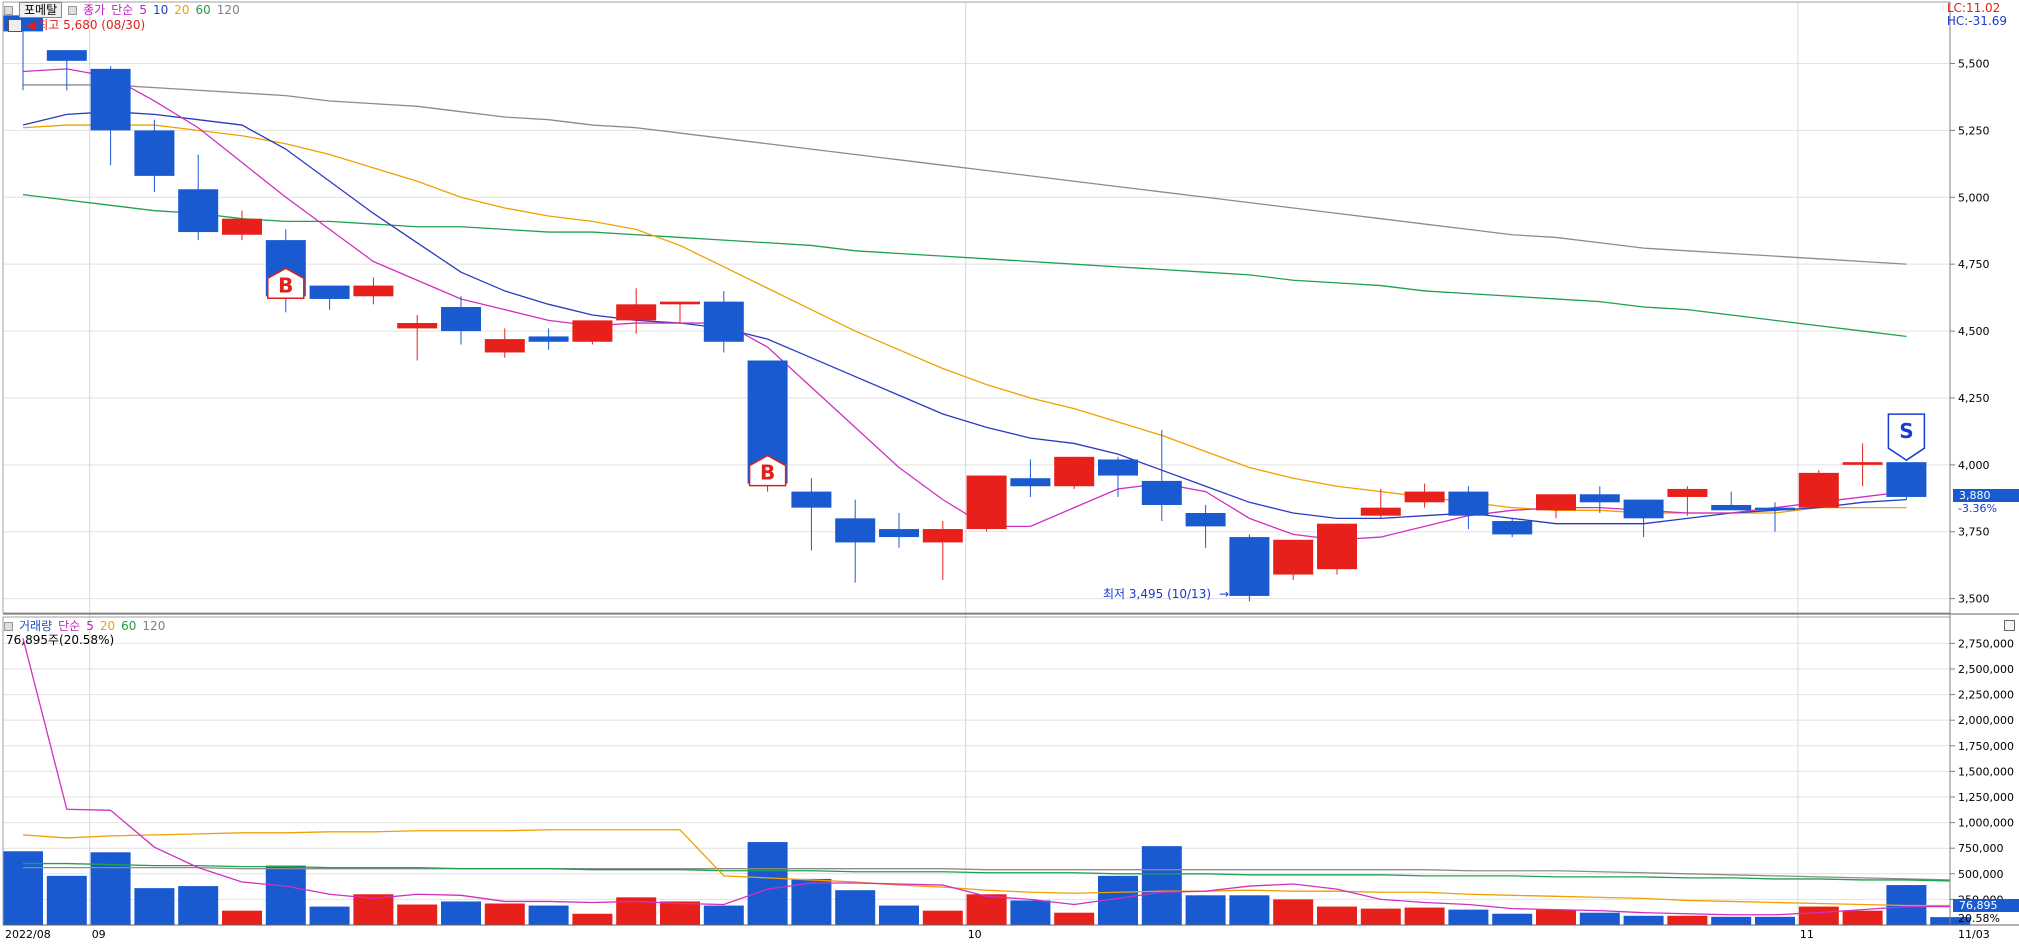 The height and width of the screenshot is (945, 2019). I want to click on price-legend-item: 종가, so click(94, 10).